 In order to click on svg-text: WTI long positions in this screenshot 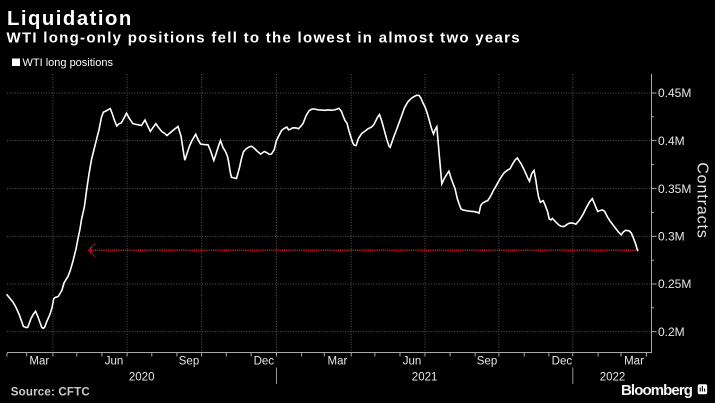, I will do `click(68, 63)`.